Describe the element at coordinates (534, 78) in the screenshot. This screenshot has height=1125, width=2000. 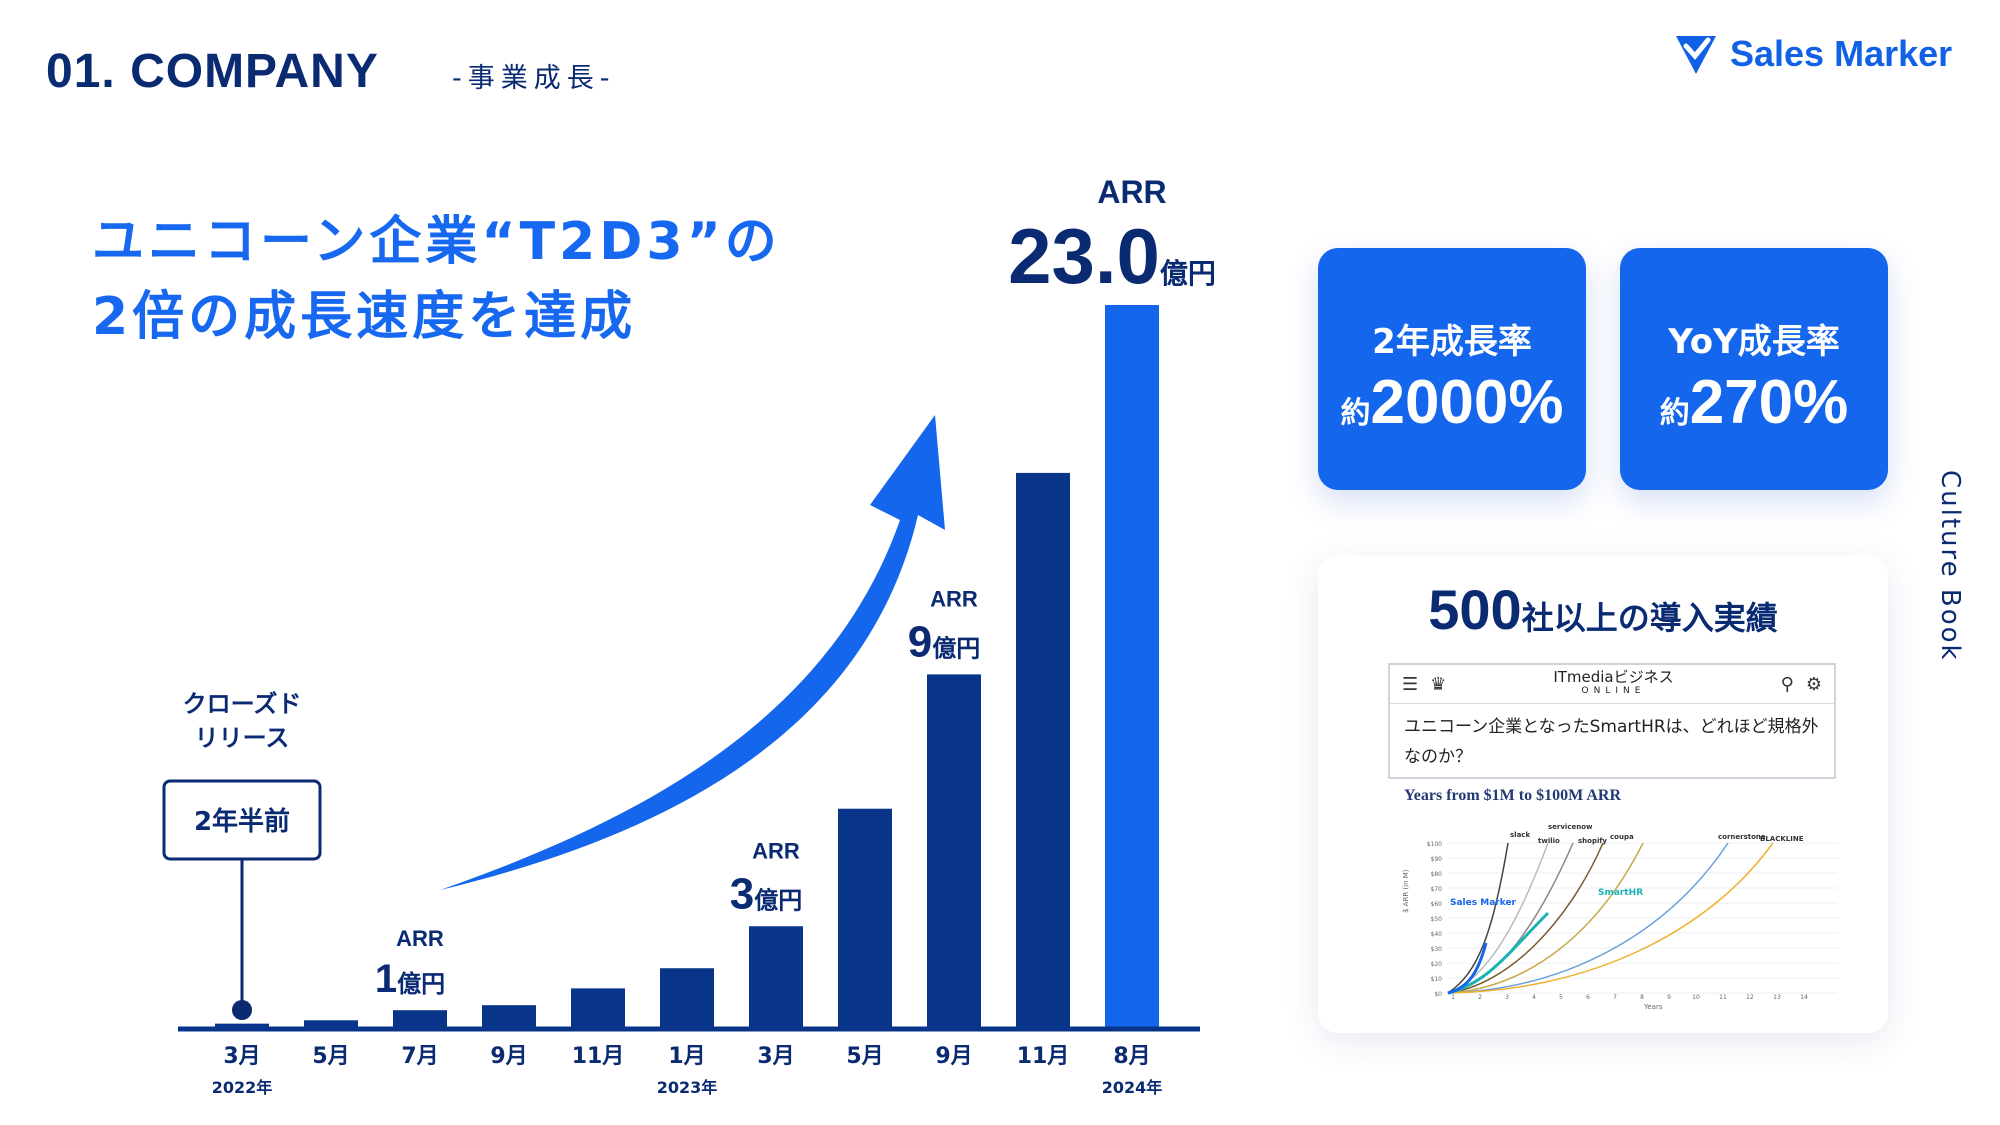
I see `section-subtitle: -事業成長-` at that location.